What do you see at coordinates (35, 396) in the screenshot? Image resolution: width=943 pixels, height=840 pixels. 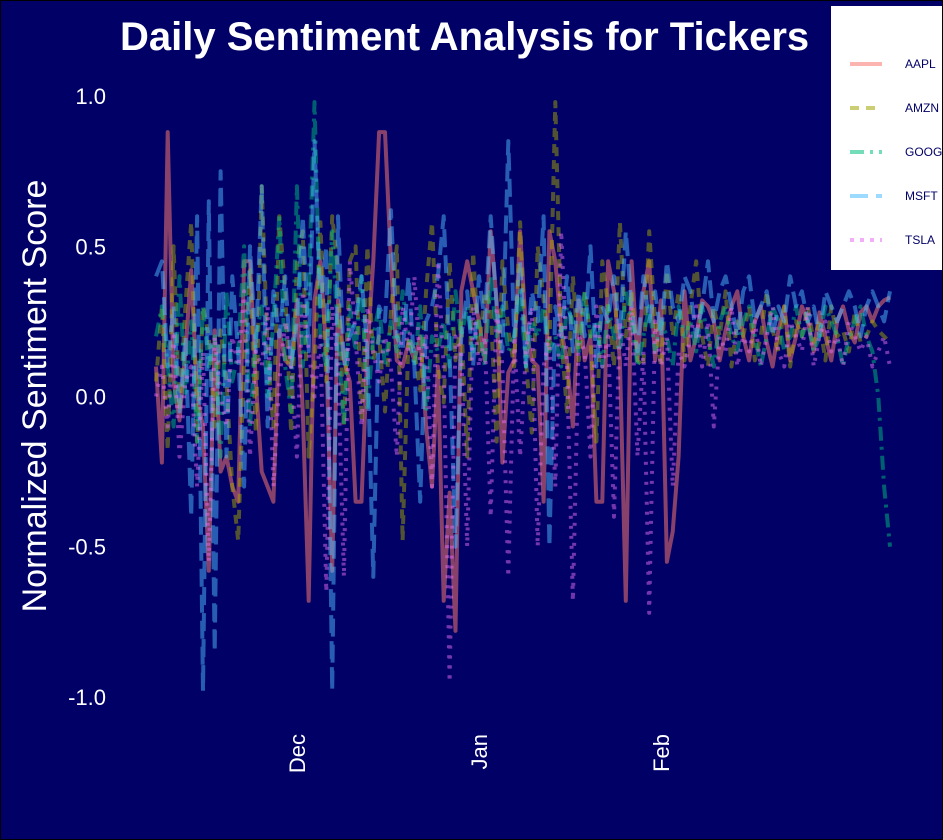 I see `y-axis-label: Normalized Sentiment Score` at bounding box center [35, 396].